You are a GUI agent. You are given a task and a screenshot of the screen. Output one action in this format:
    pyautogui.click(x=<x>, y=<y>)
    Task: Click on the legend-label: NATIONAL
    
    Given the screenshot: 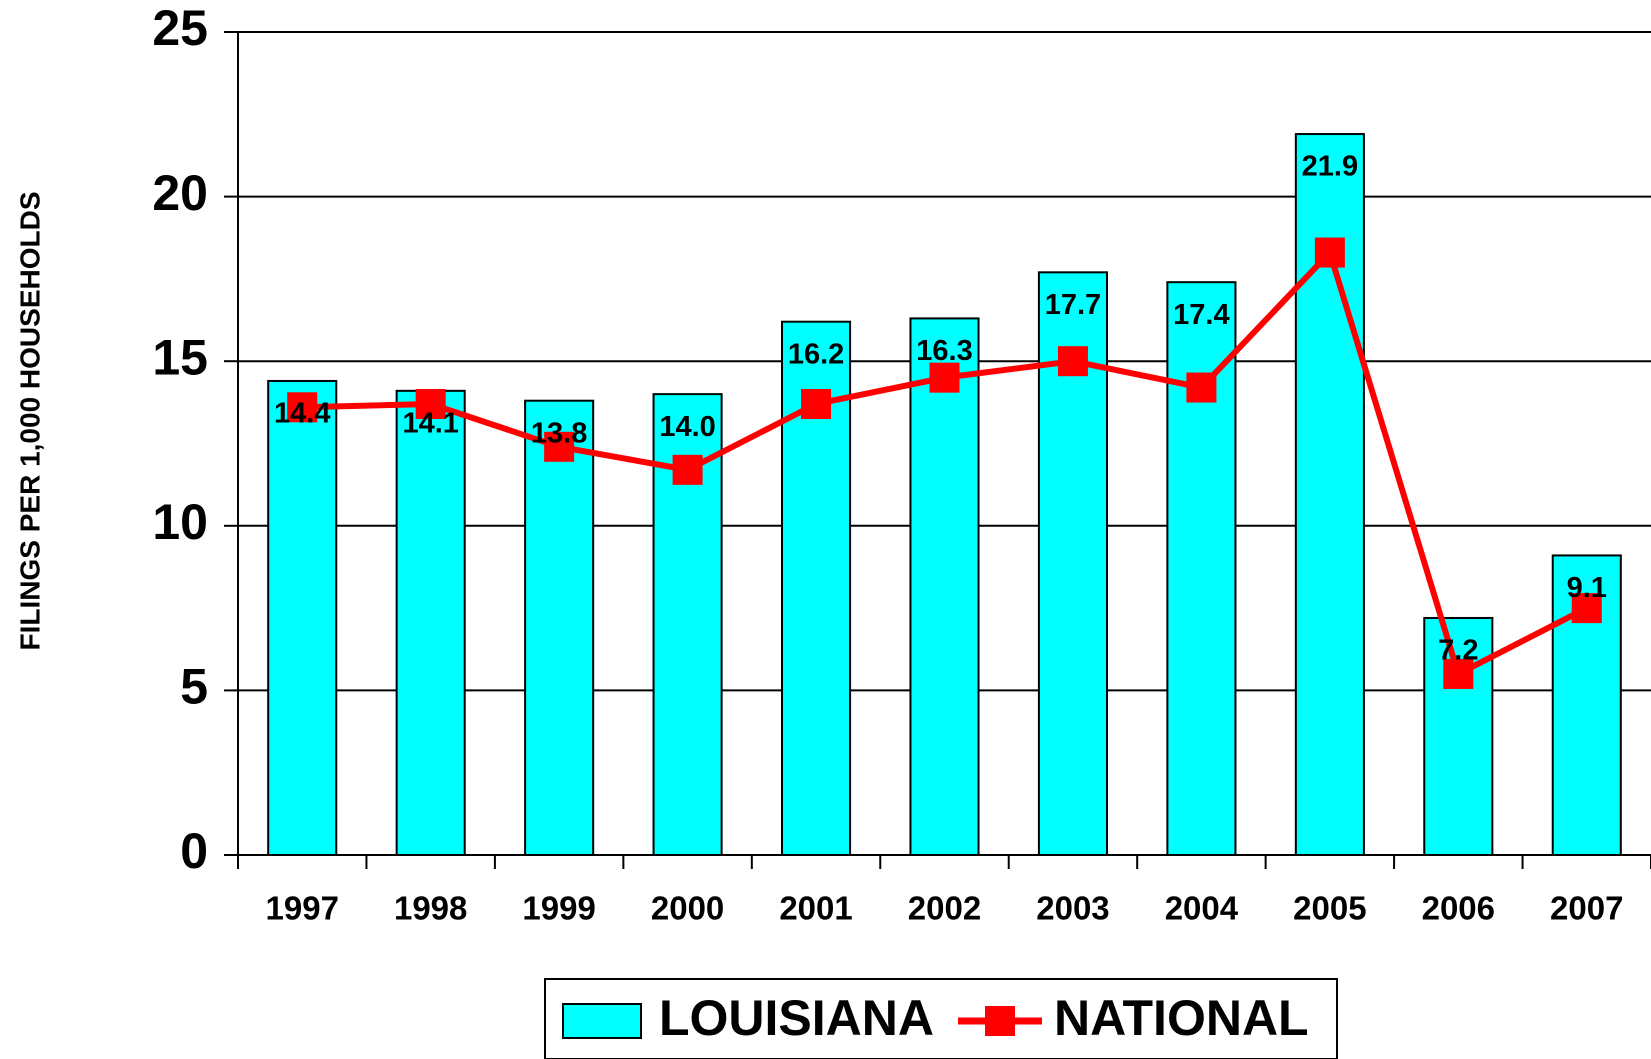 What is the action you would take?
    pyautogui.click(x=1181, y=1018)
    